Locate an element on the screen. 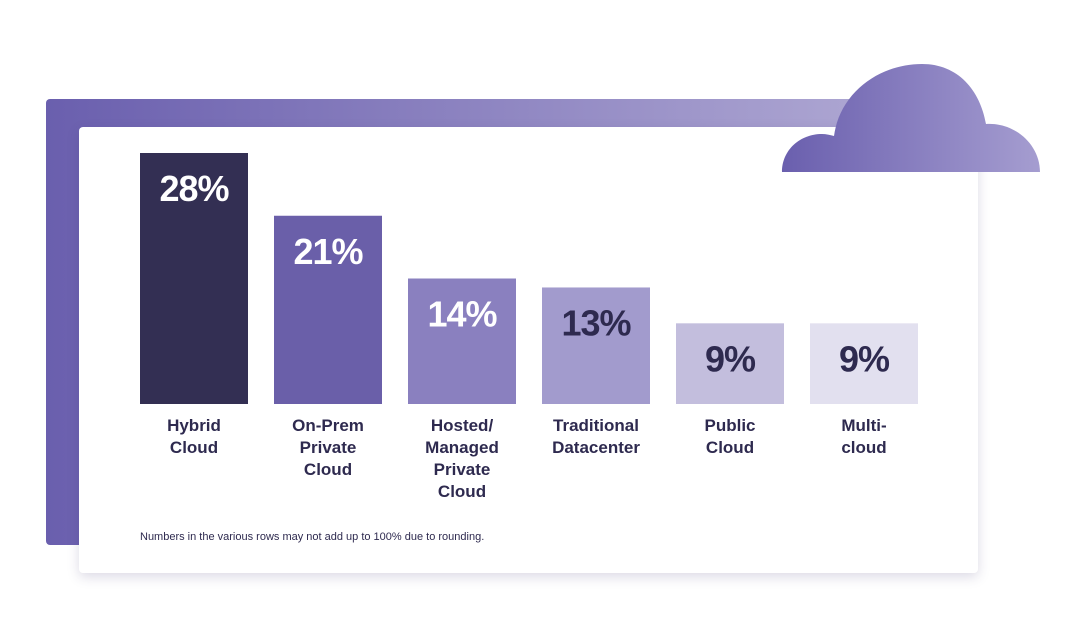 The width and height of the screenshot is (1080, 619). category-label-line: Traditional is located at coordinates (596, 425).